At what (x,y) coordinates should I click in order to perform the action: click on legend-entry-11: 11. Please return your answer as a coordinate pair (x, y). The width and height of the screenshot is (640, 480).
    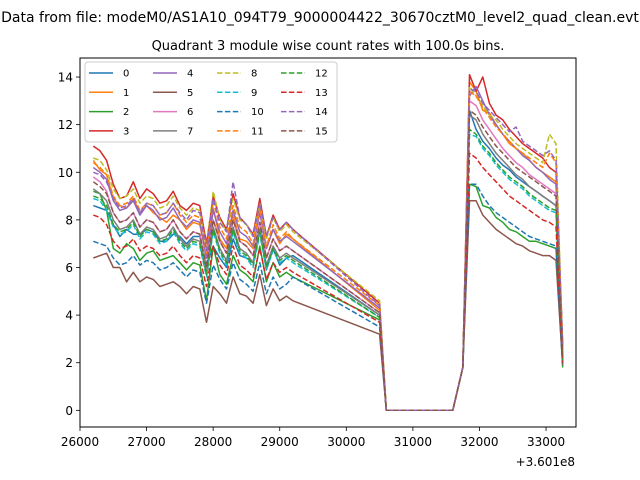
    Looking at the image, I should click on (240, 131).